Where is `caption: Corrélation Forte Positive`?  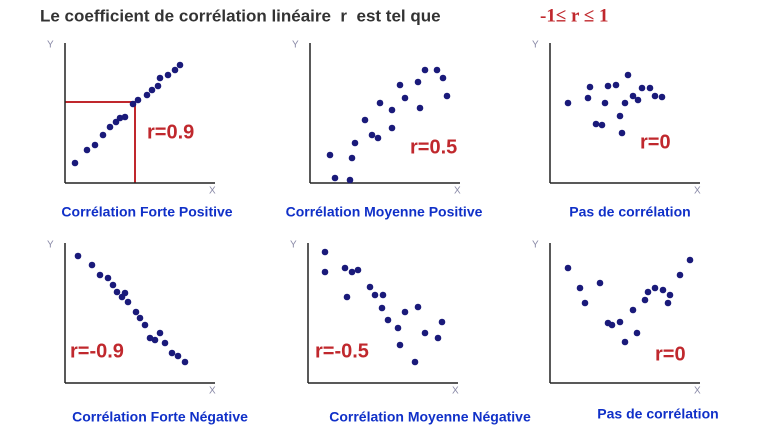
caption: Corrélation Forte Positive is located at coordinates (146, 212).